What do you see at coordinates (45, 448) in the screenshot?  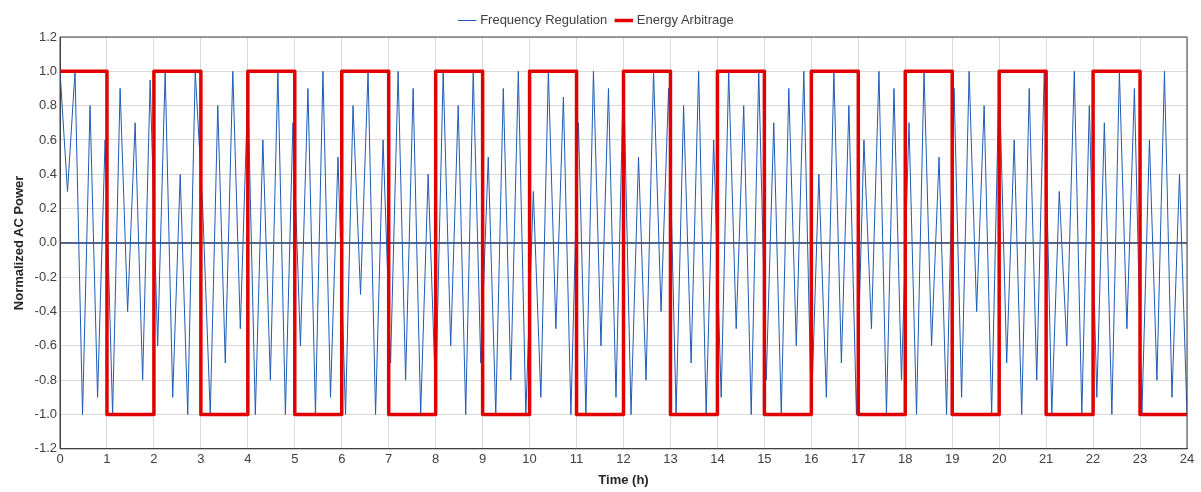 I see `y-tick-label: -1.2` at bounding box center [45, 448].